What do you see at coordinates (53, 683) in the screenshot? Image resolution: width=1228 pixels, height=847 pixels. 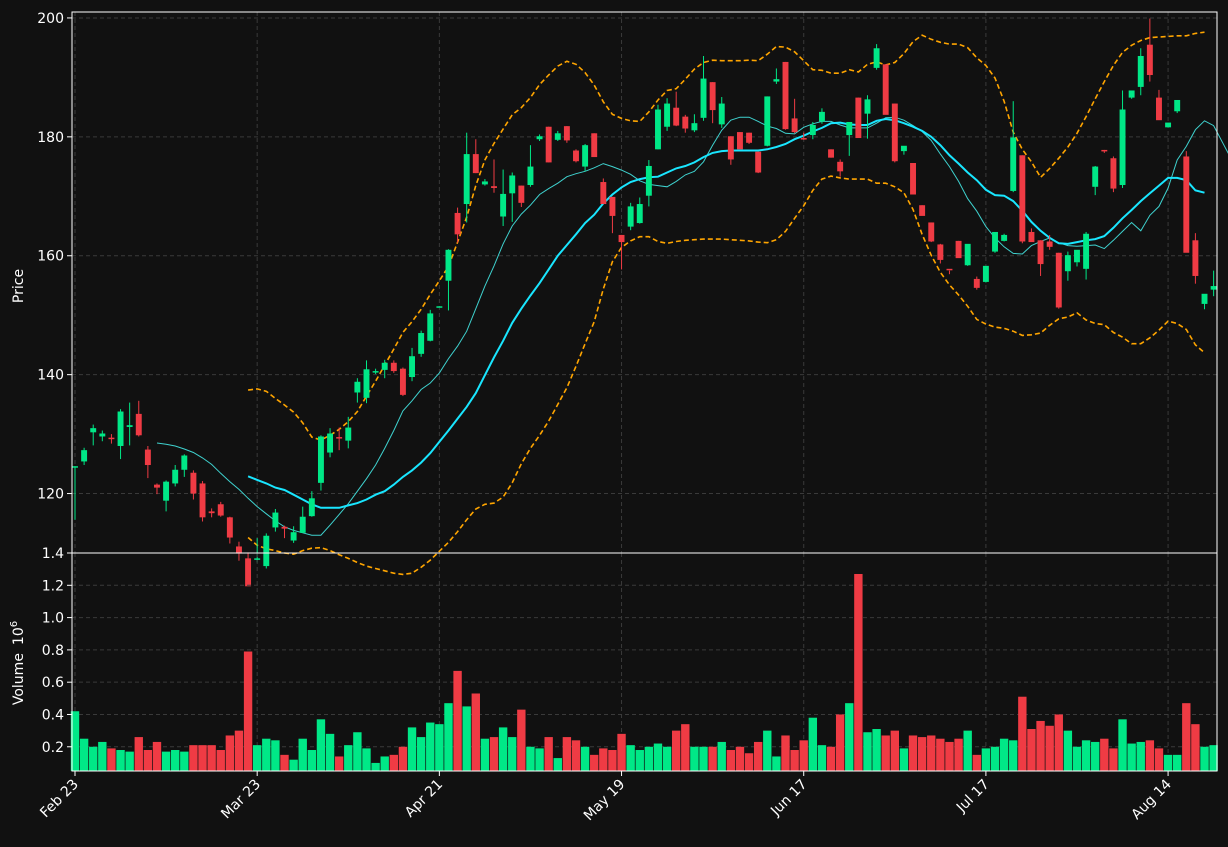 I see `volume-tick-label: 0.6` at bounding box center [53, 683].